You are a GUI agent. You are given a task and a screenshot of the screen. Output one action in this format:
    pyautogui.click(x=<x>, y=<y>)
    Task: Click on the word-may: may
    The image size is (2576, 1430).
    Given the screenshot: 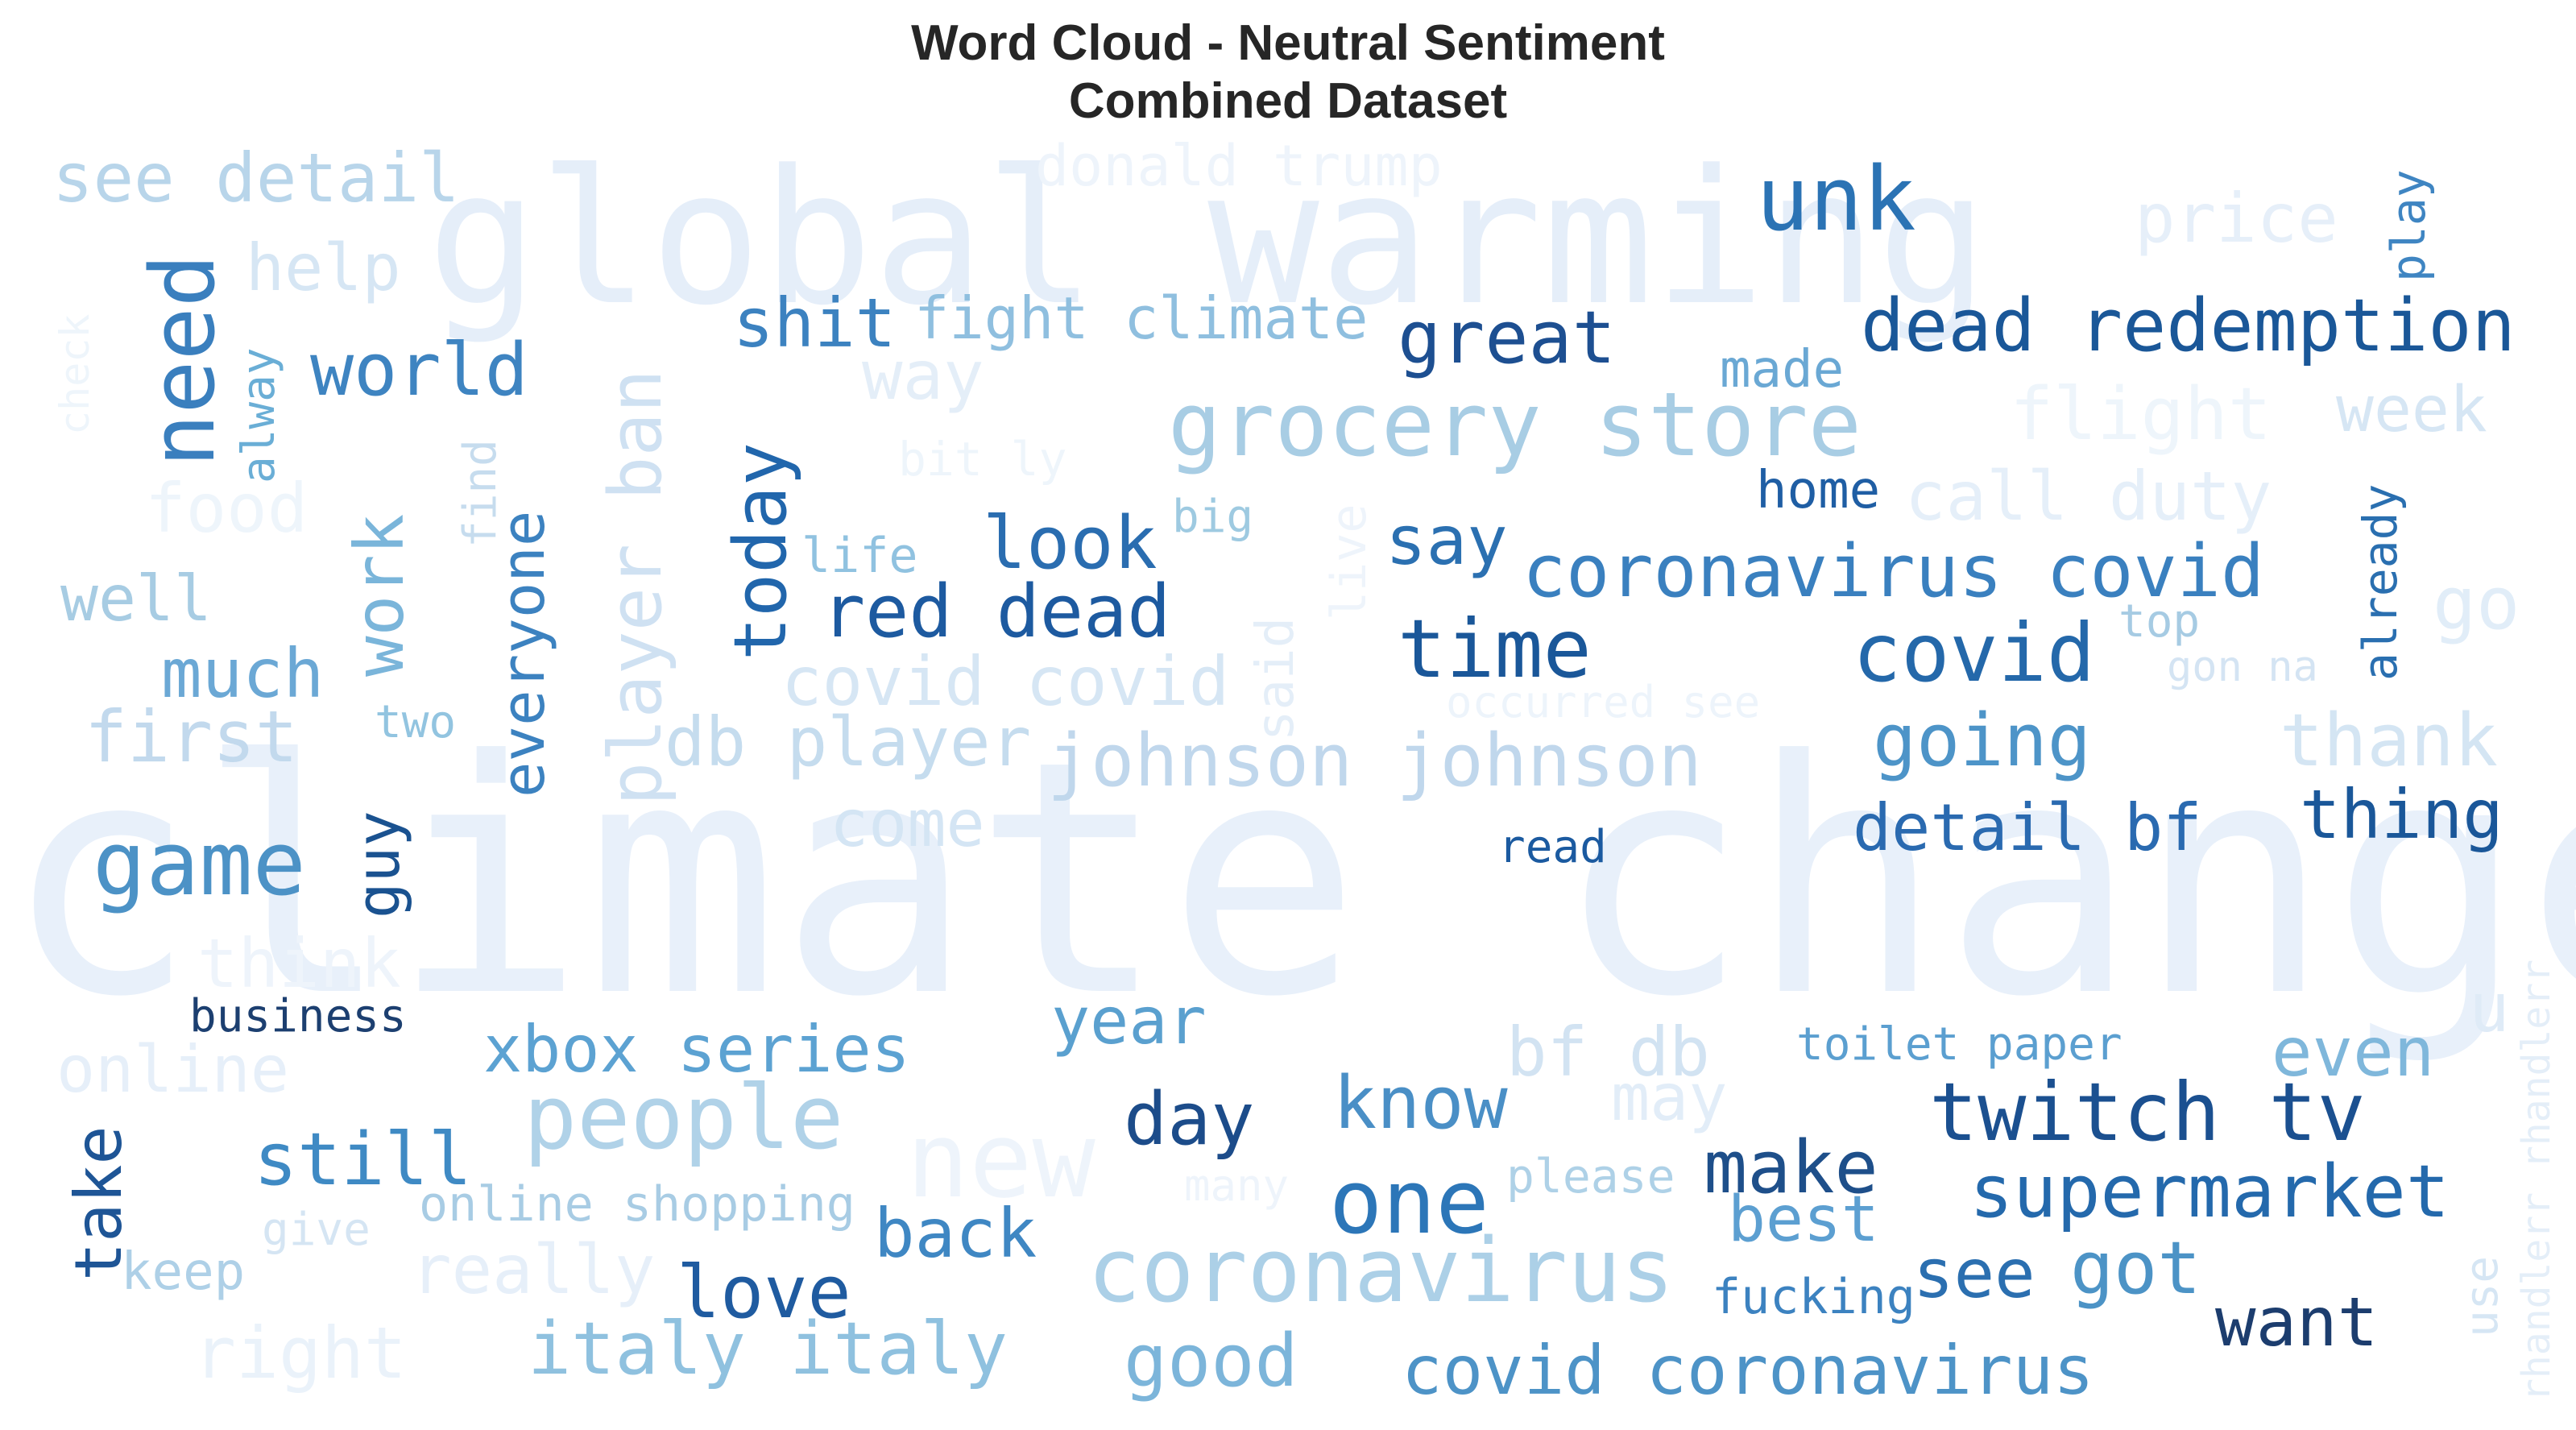 What is the action you would take?
    pyautogui.click(x=1669, y=1097)
    